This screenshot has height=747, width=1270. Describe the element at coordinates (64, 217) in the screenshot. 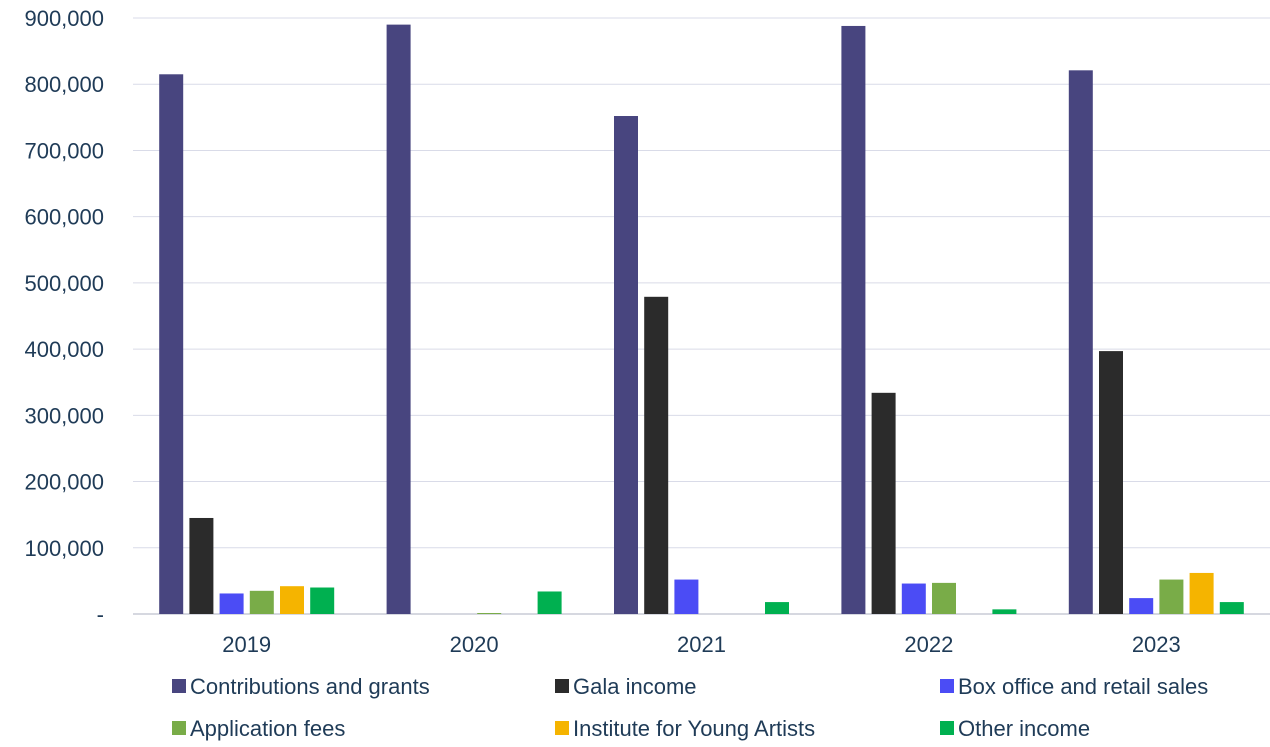

I see `y-tick-label: 600,000` at that location.